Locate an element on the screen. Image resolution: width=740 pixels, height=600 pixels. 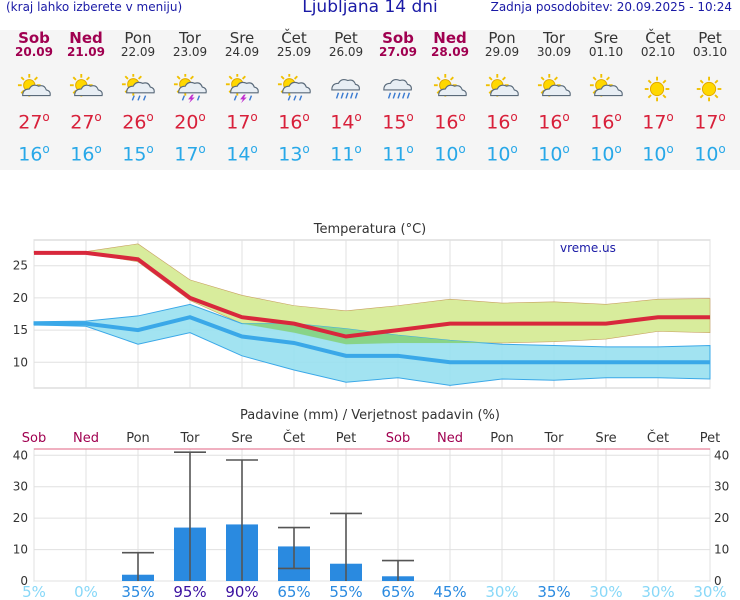
day-column: Tor 23.09 20o 17o is located at coordinates (190, 97).